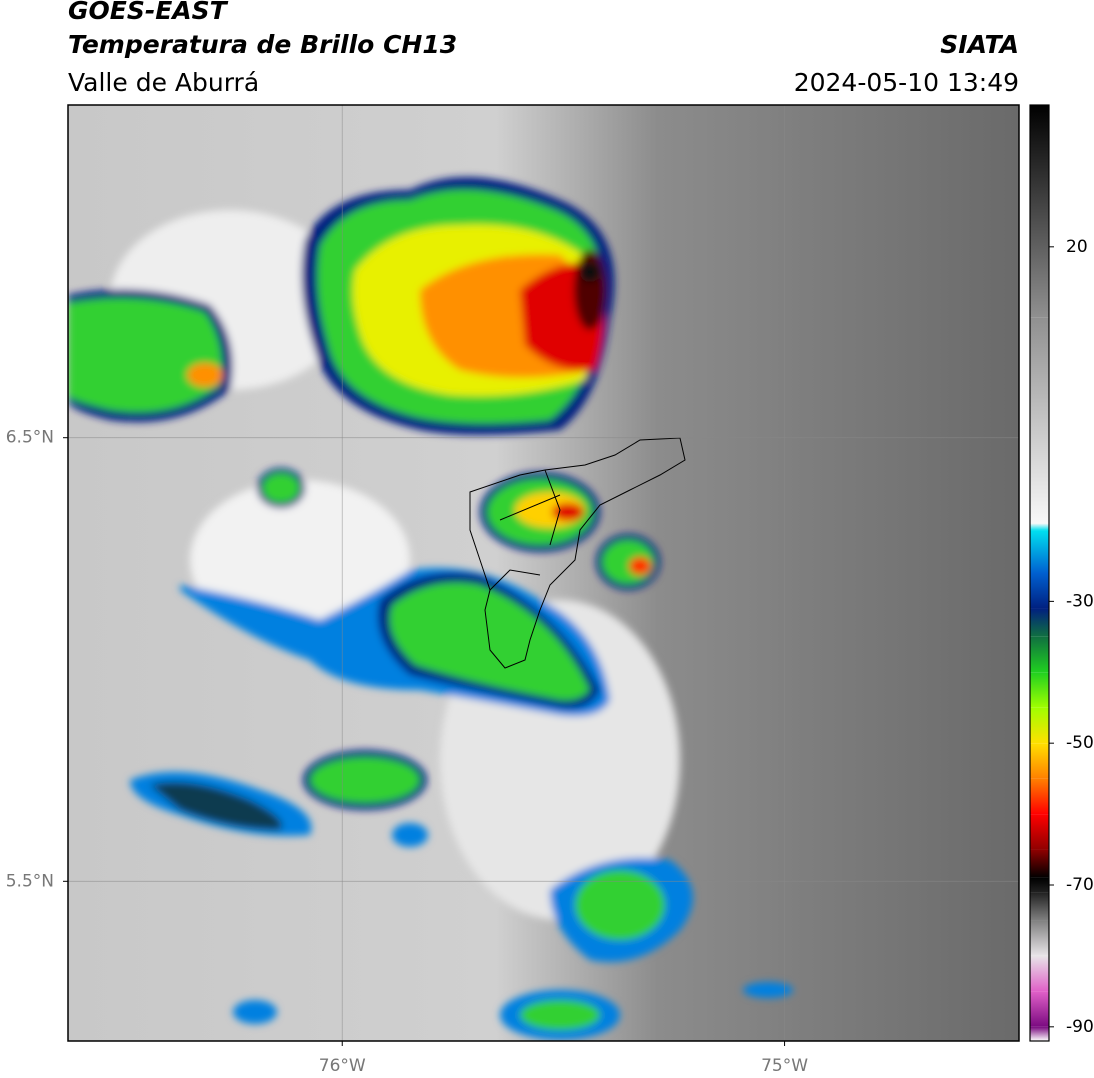 The image size is (1094, 1078). What do you see at coordinates (1062, 573) in the screenshot?
I see `colorbar: 20 -30 -50 -70 -90` at bounding box center [1062, 573].